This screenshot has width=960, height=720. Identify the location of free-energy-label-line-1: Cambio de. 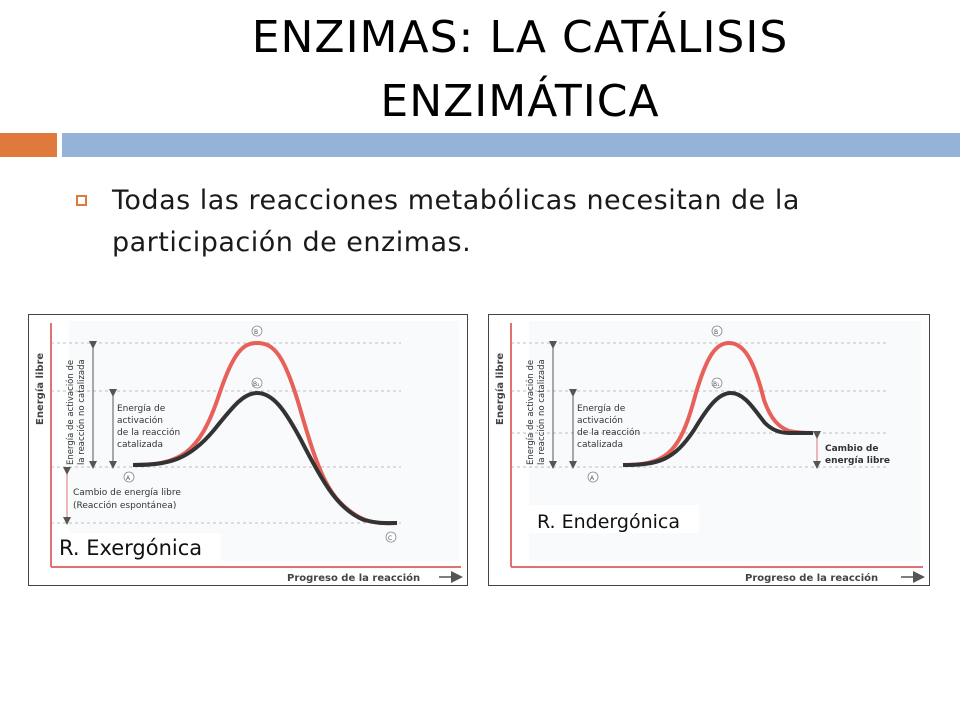
(851, 449).